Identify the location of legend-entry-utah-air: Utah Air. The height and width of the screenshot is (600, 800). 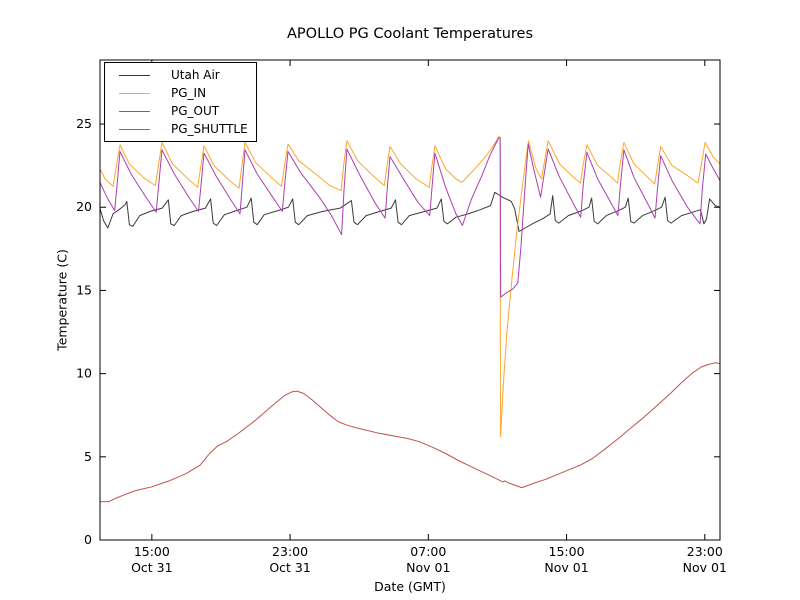
(176, 75).